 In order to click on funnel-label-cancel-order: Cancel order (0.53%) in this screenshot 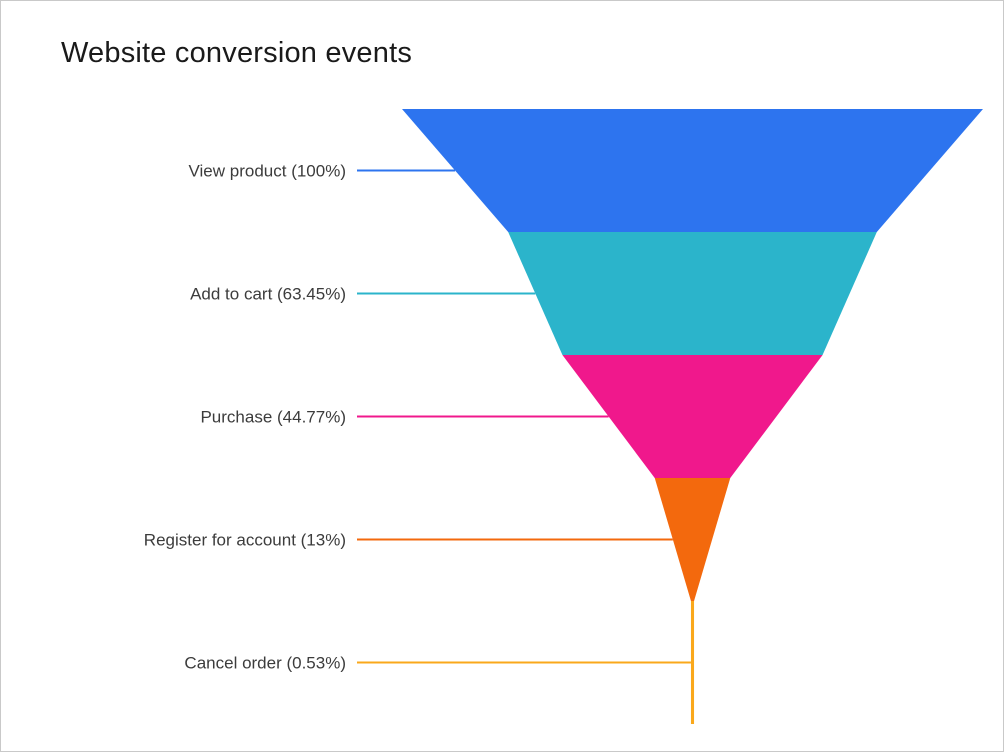, I will do `click(265, 663)`.